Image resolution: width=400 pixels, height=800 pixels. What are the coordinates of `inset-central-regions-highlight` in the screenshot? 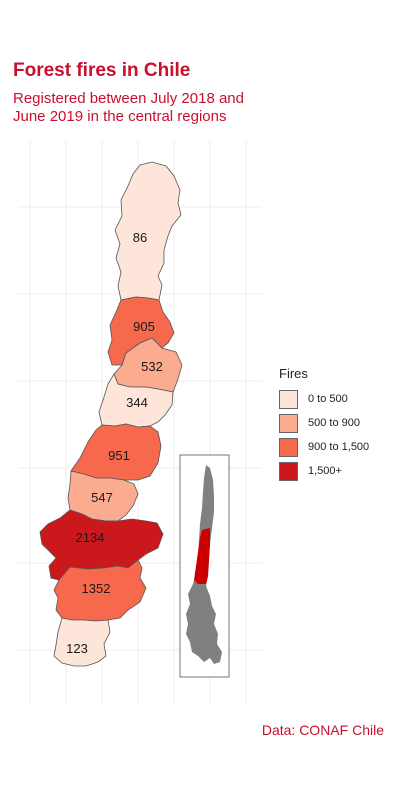 It's located at (202, 556).